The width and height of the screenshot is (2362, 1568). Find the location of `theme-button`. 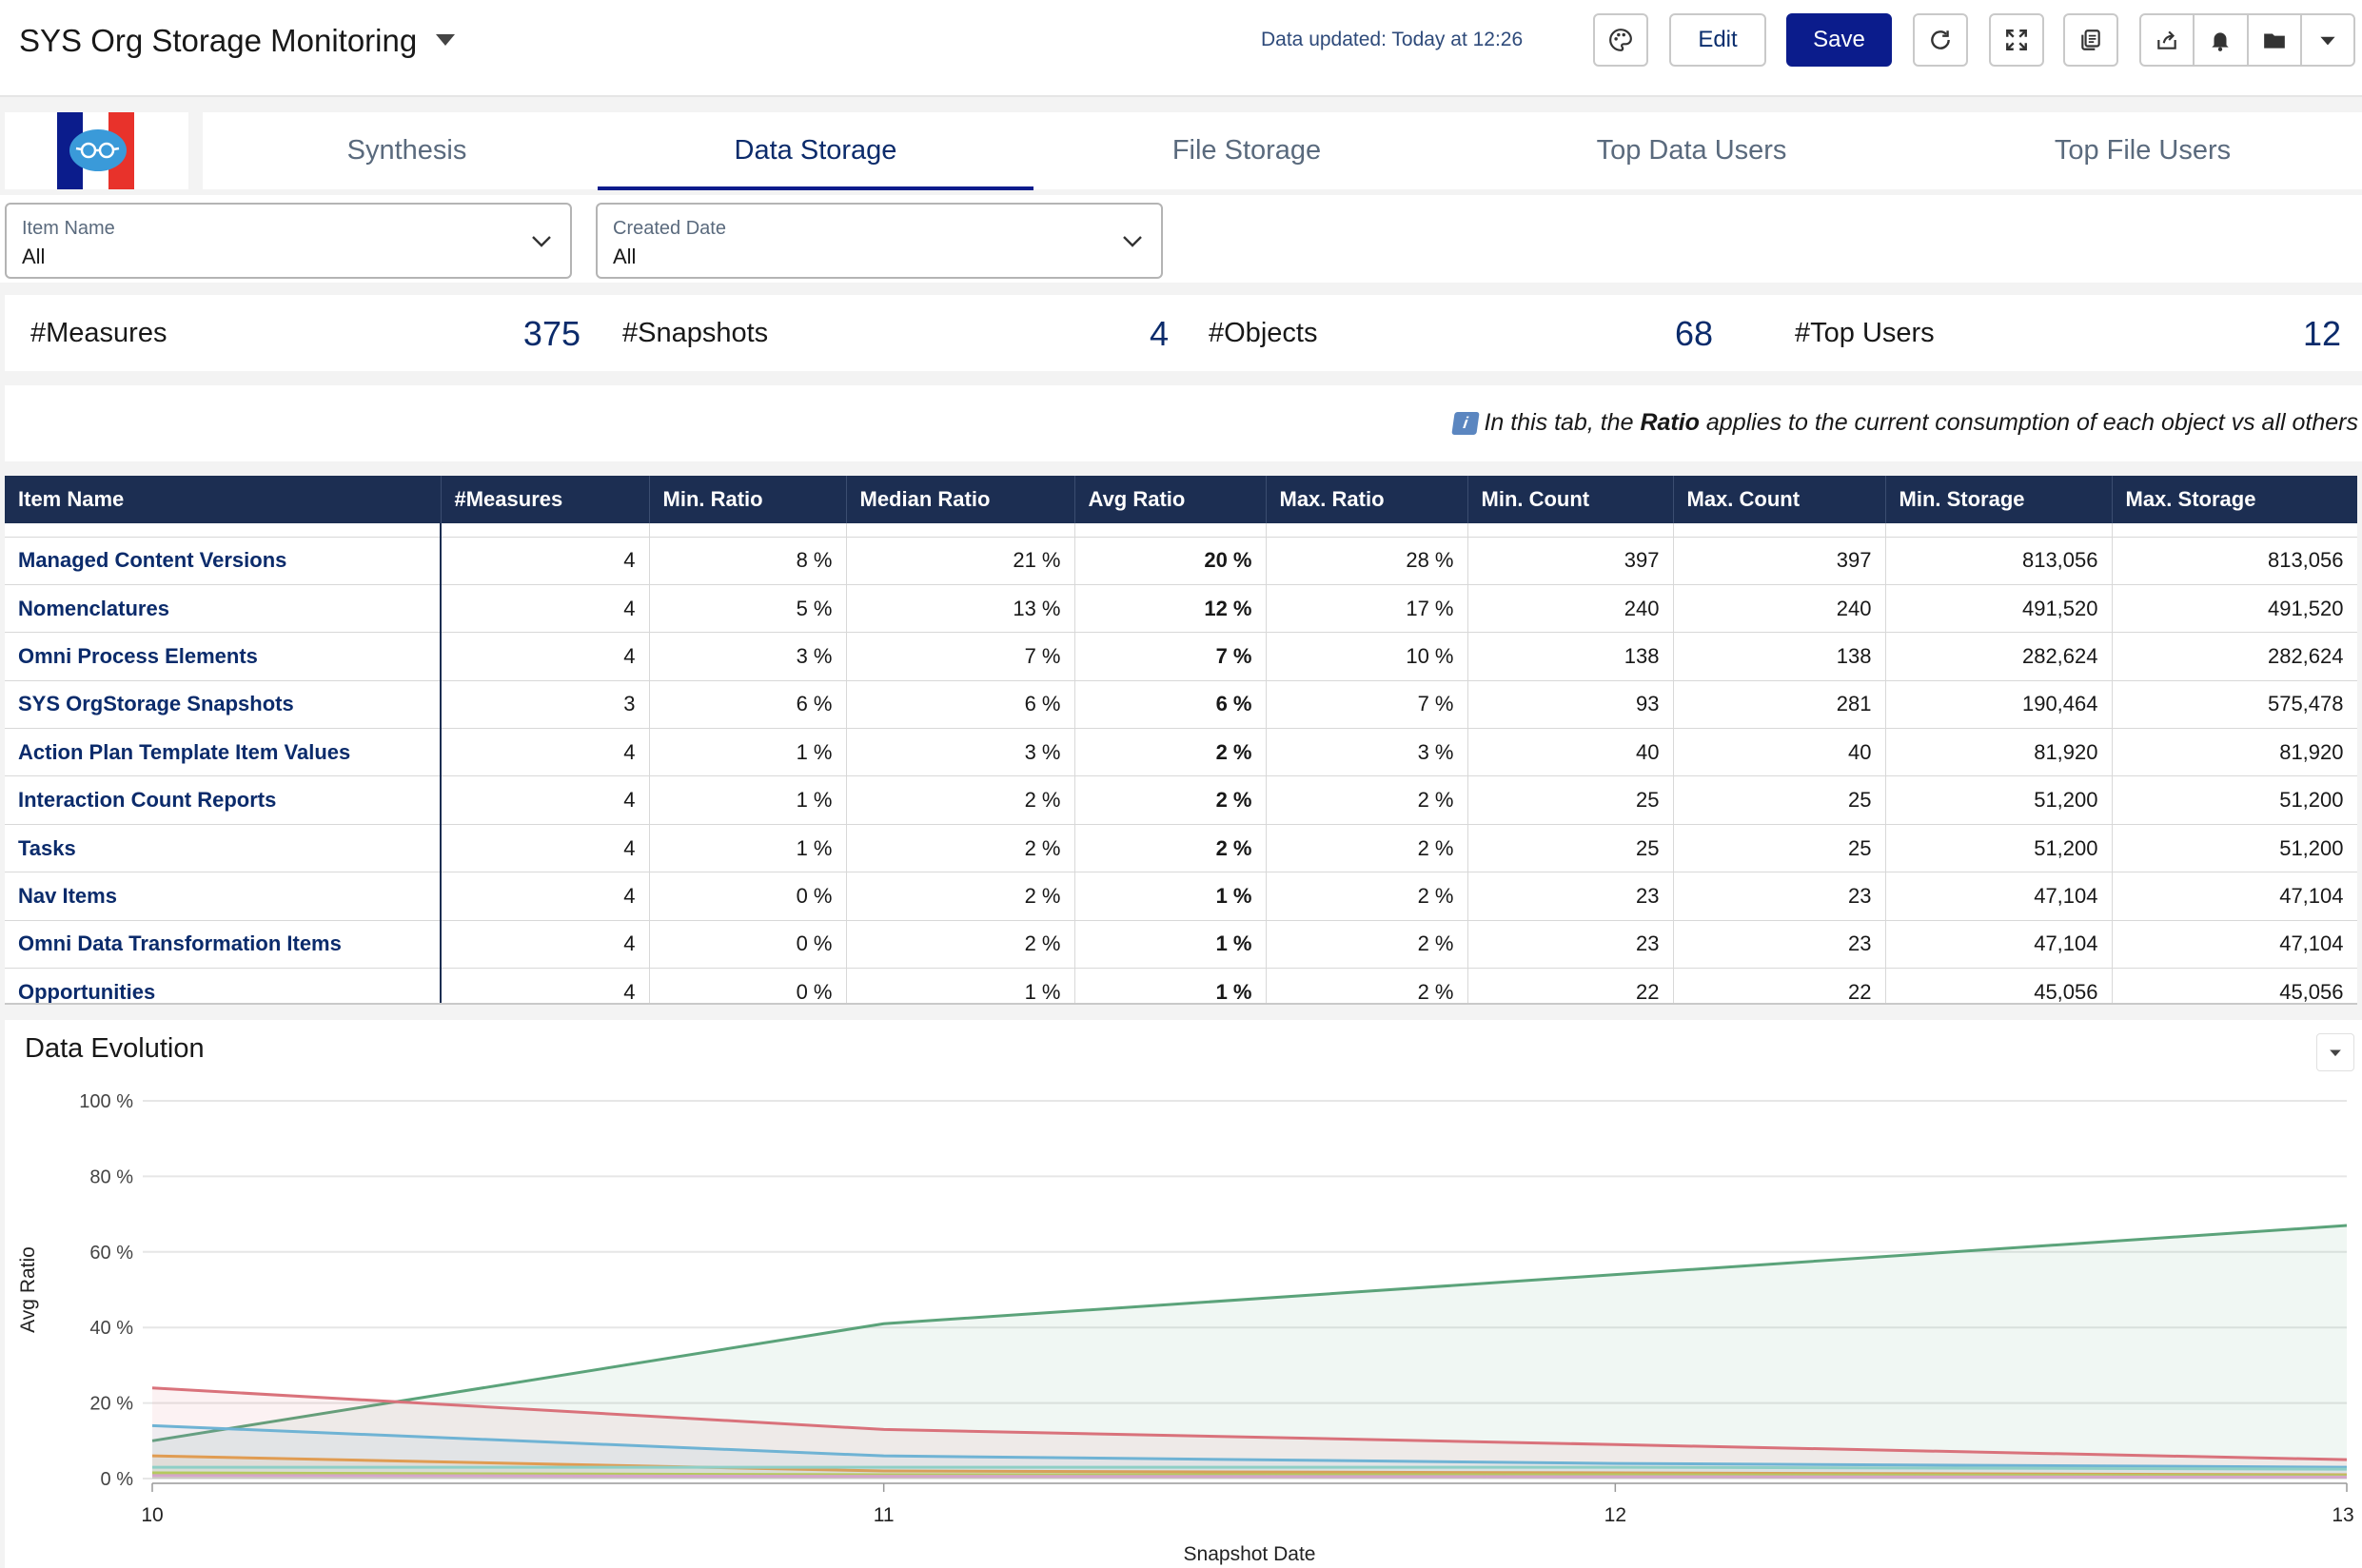

theme-button is located at coordinates (1620, 40).